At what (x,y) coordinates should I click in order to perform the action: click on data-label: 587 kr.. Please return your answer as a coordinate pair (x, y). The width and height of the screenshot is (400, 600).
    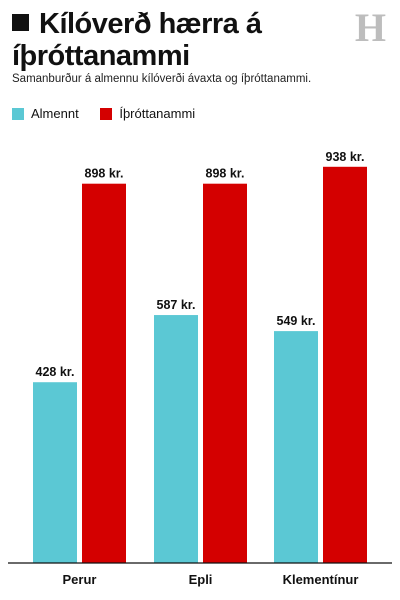
    Looking at the image, I should click on (176, 305).